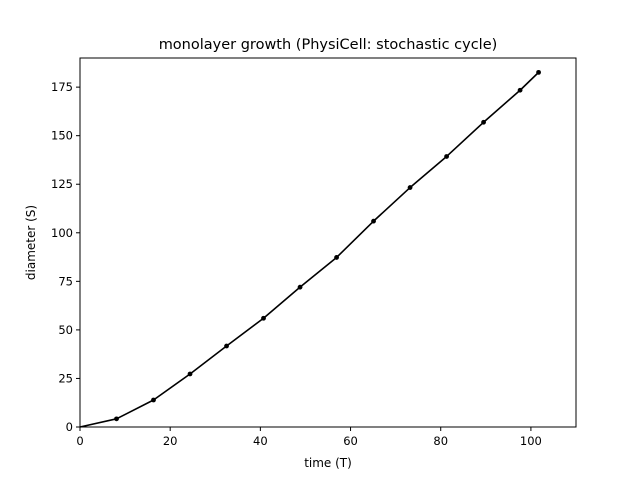 The width and height of the screenshot is (640, 480). Describe the element at coordinates (531, 441) in the screenshot. I see `x-tick-label: 100` at that location.